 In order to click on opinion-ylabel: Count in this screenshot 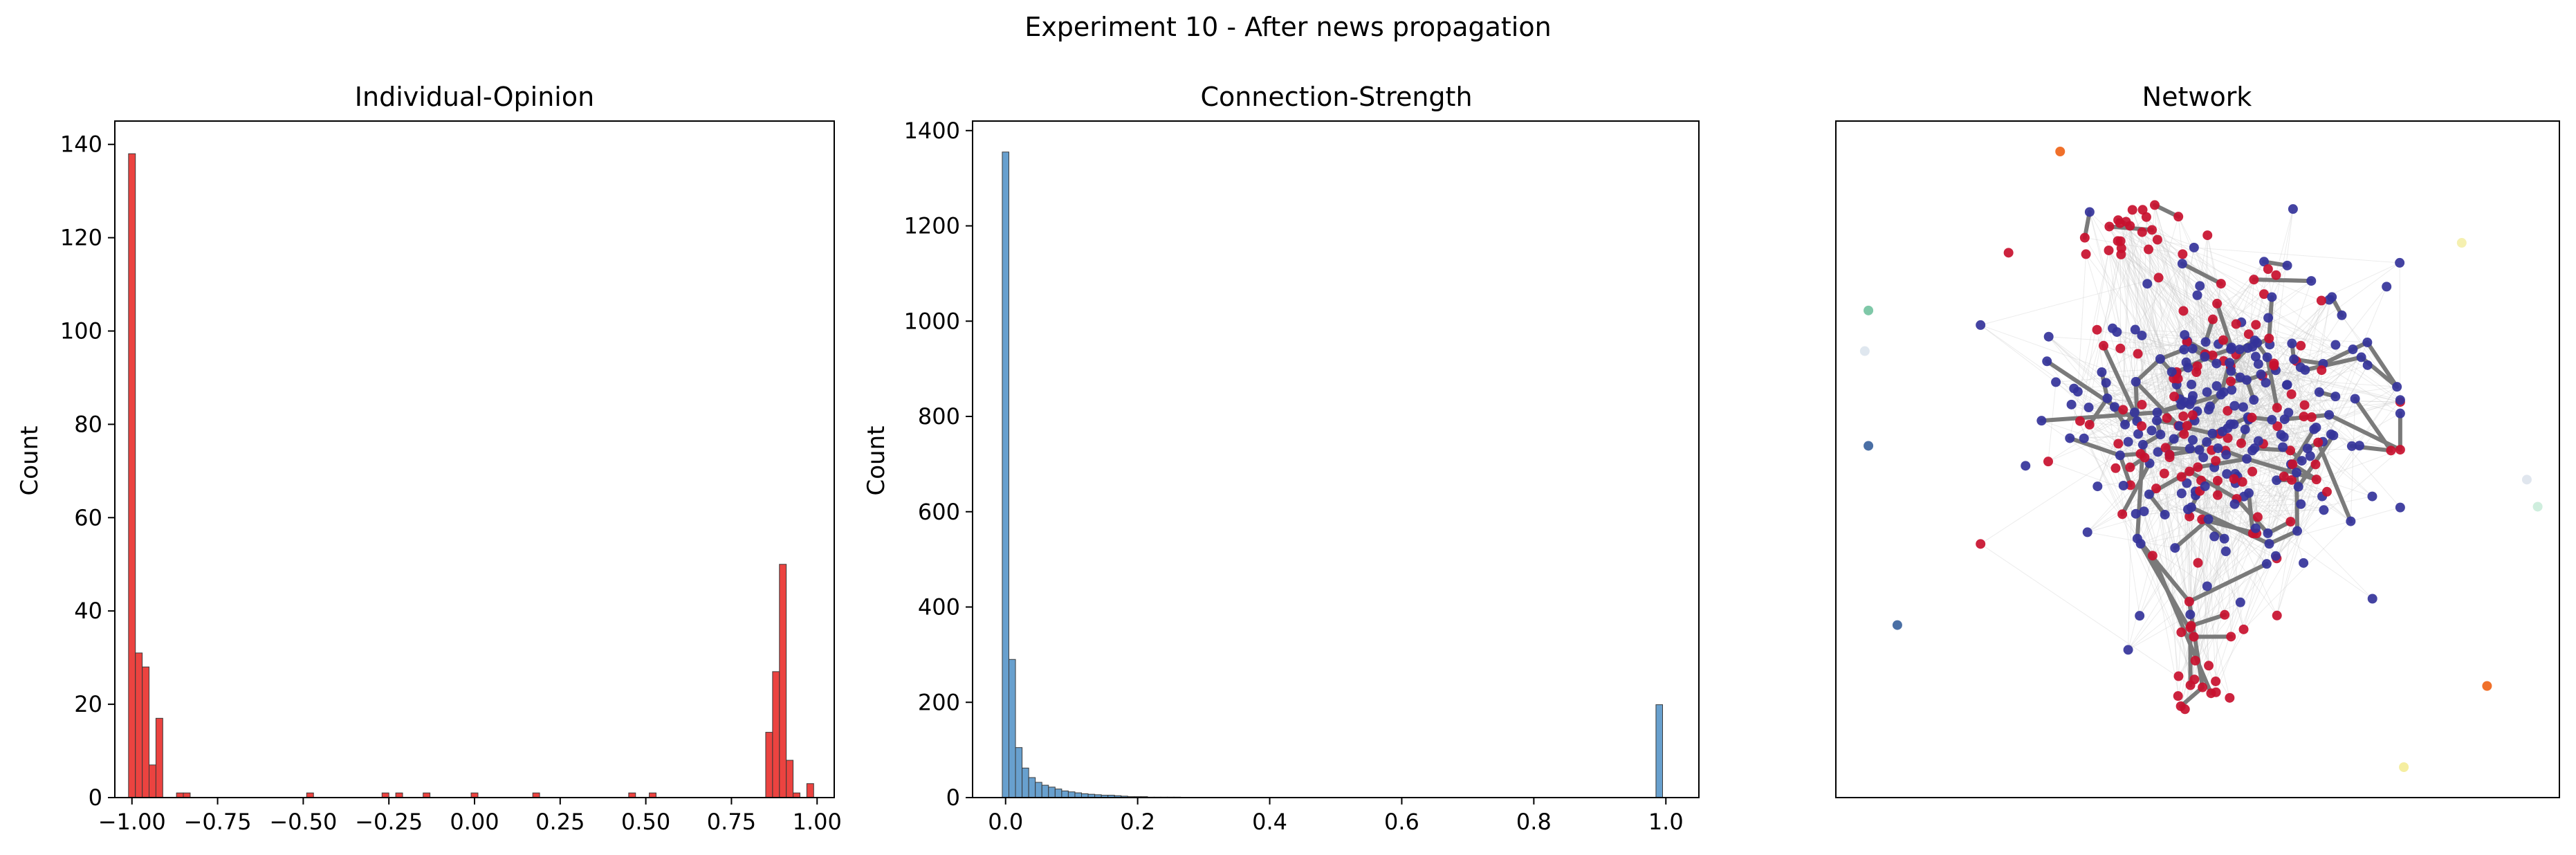, I will do `click(30, 461)`.